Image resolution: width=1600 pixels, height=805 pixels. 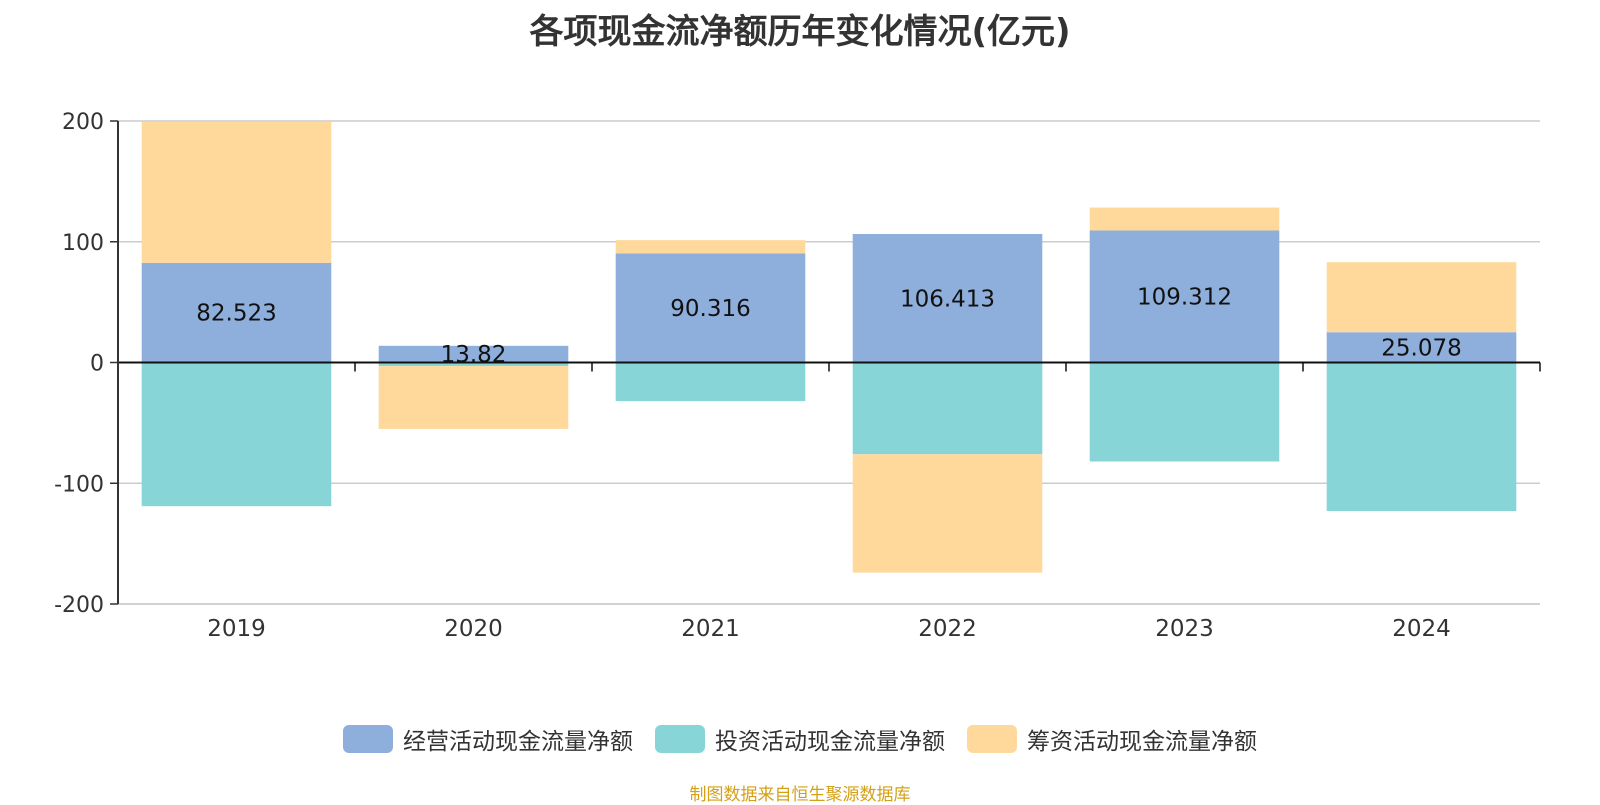 What do you see at coordinates (710, 629) in the screenshot?
I see `x-tick-label: 2021` at bounding box center [710, 629].